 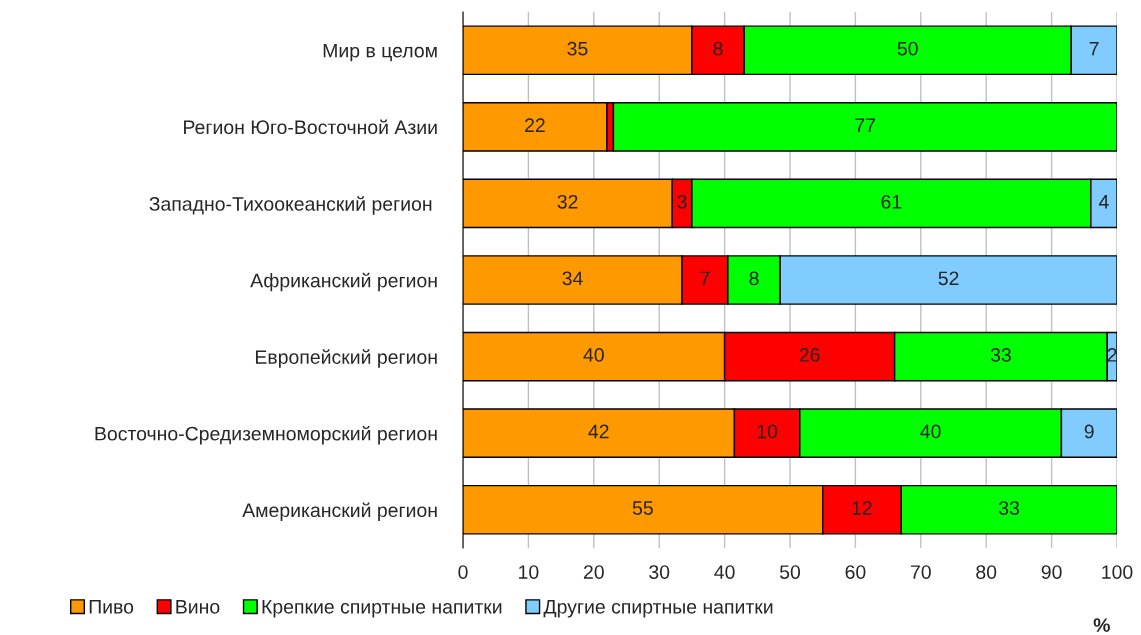 I want to click on data-label: 22, so click(x=535, y=125).